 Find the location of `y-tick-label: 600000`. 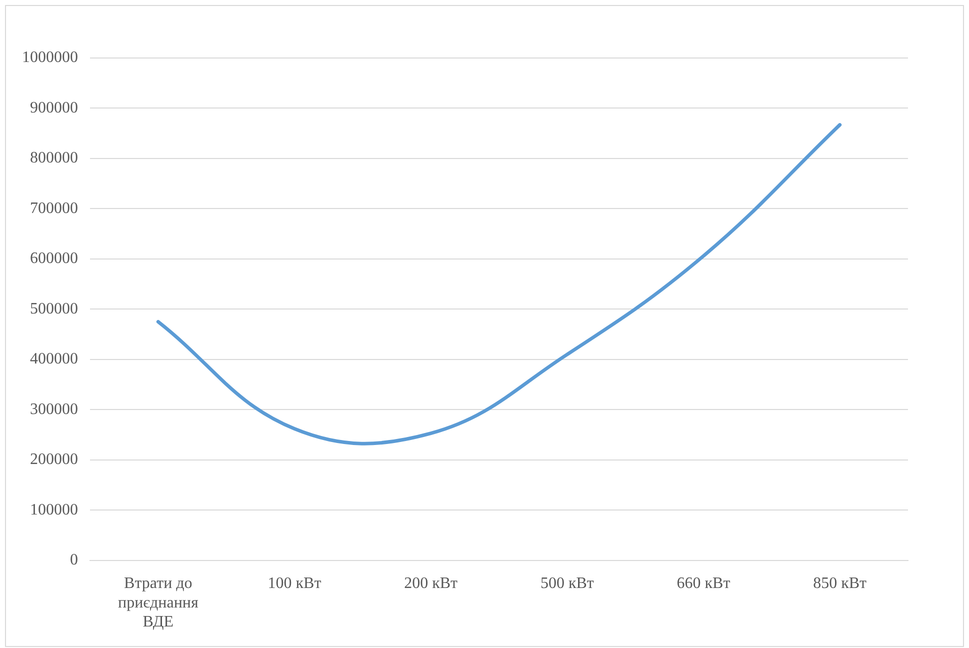

y-tick-label: 600000 is located at coordinates (54, 259).